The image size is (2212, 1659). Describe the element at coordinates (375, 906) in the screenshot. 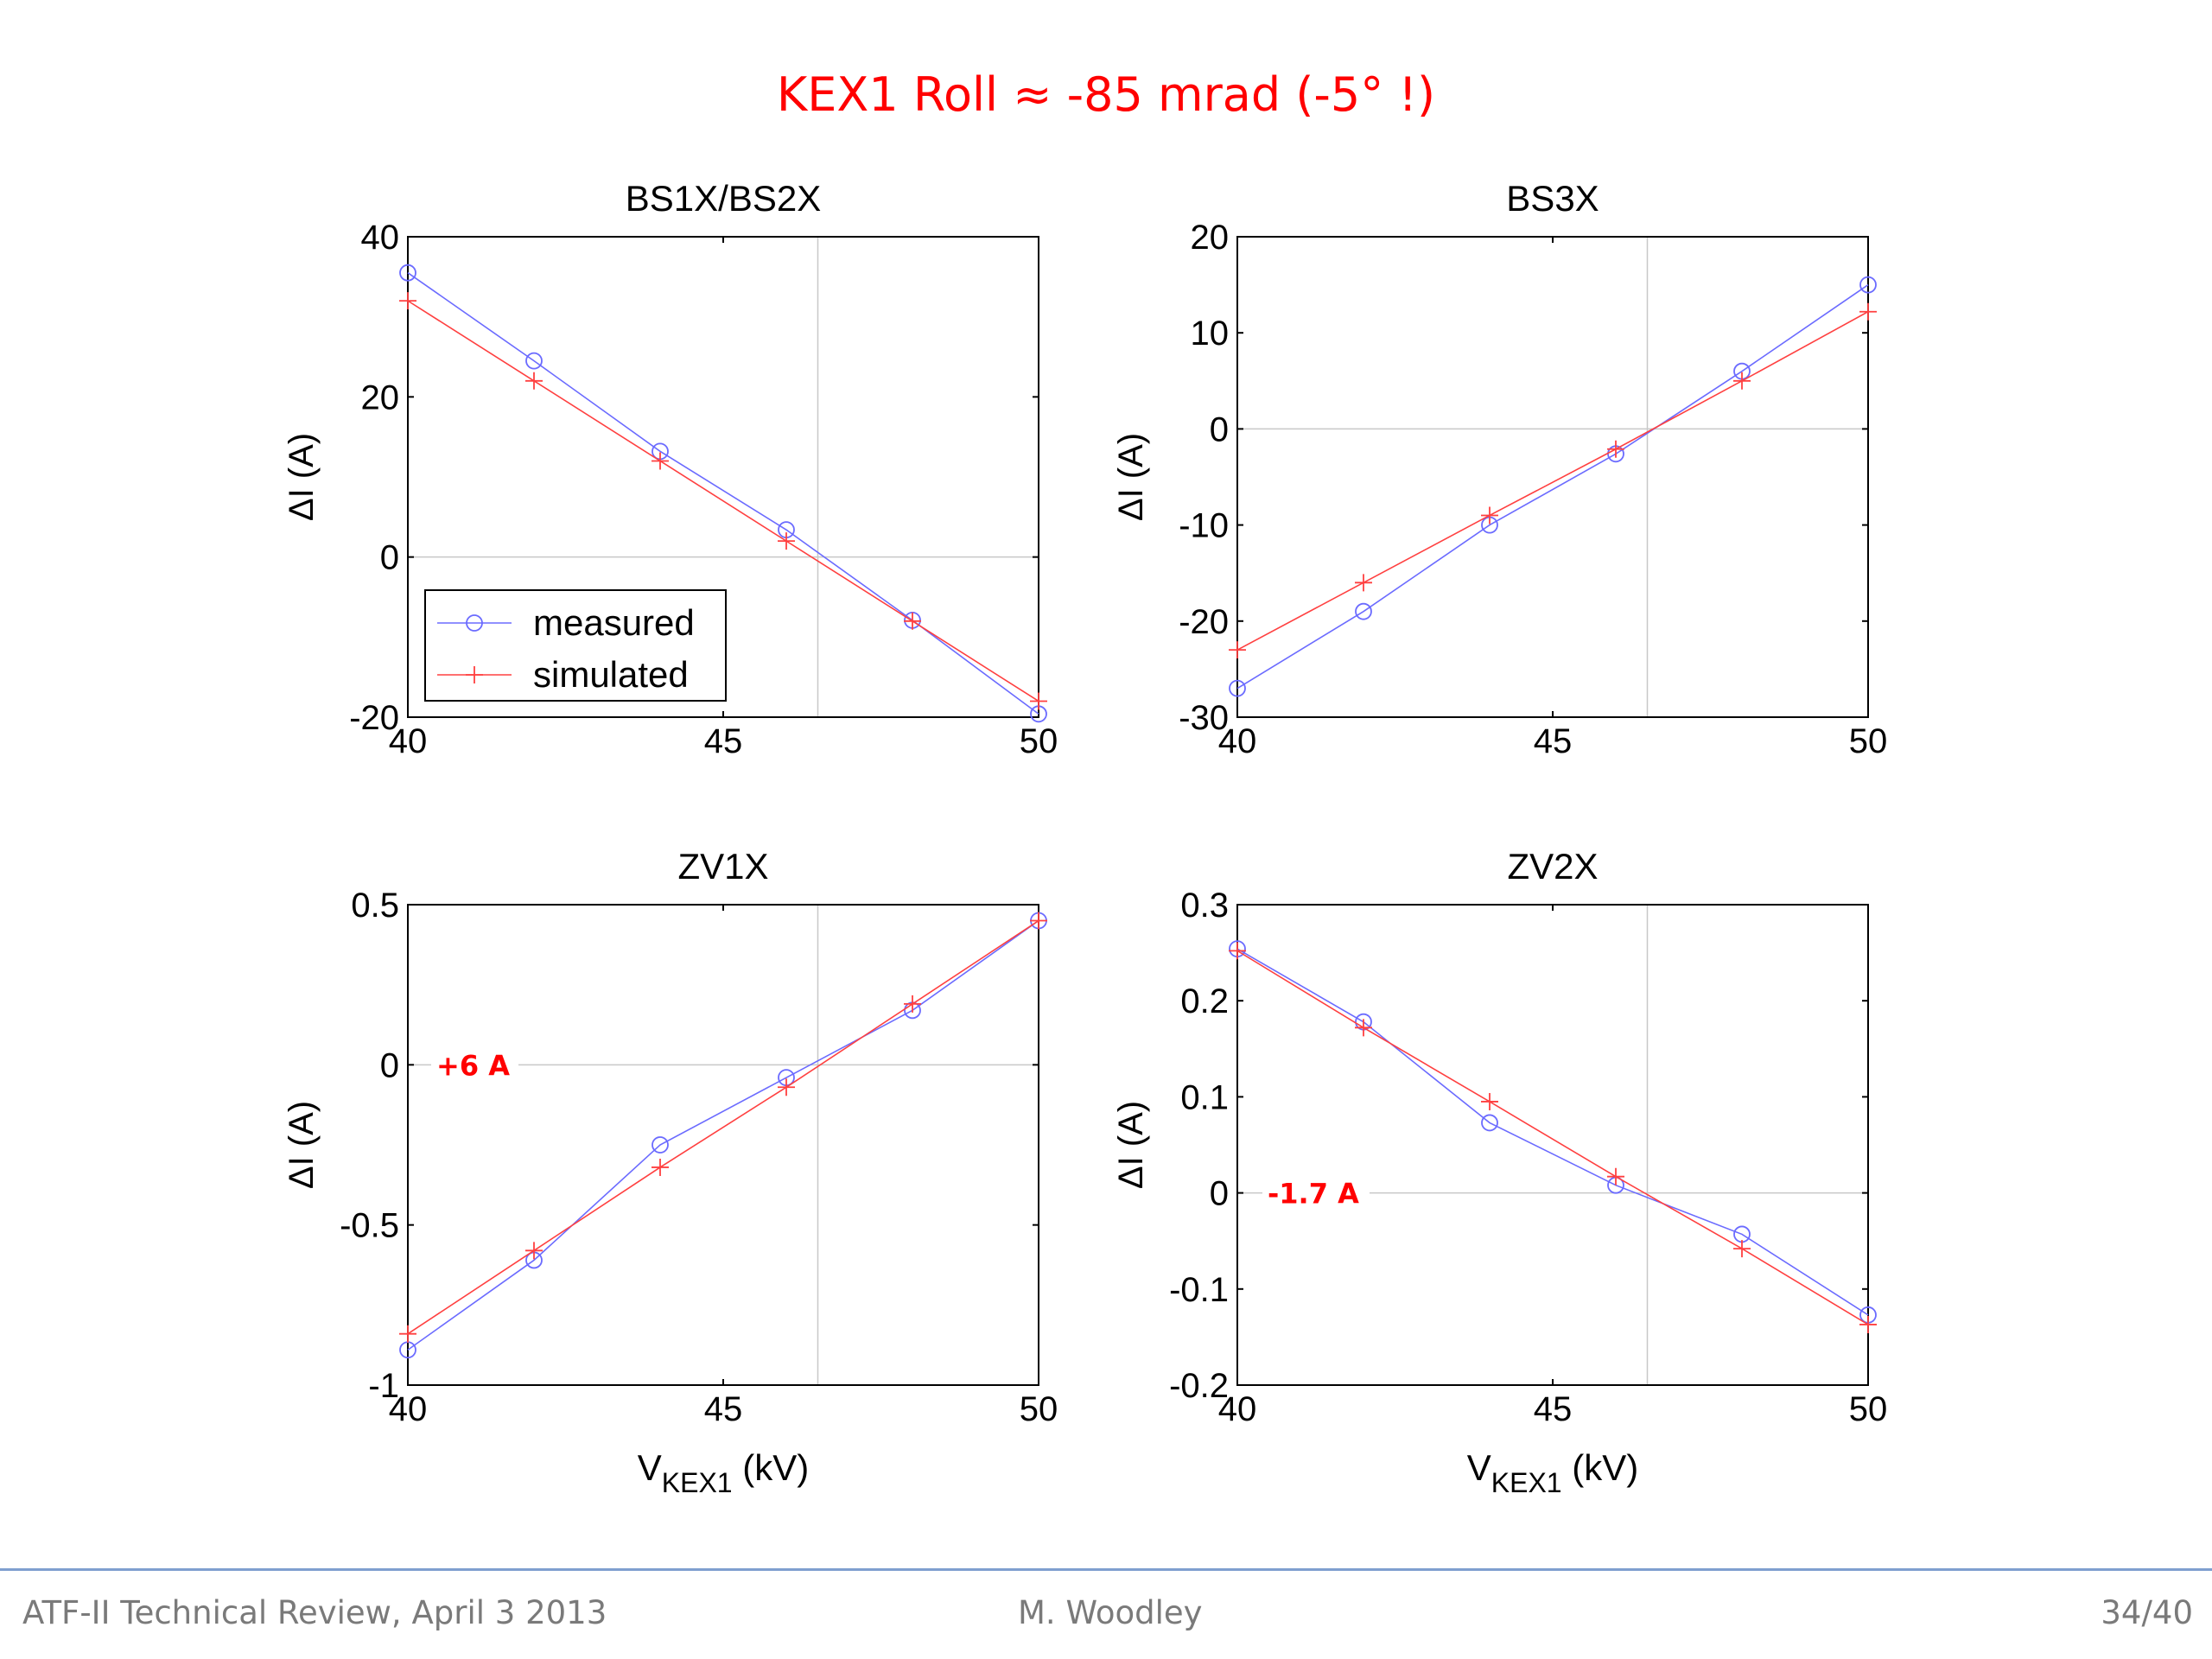

I see `y-tick-label: 0.5` at that location.